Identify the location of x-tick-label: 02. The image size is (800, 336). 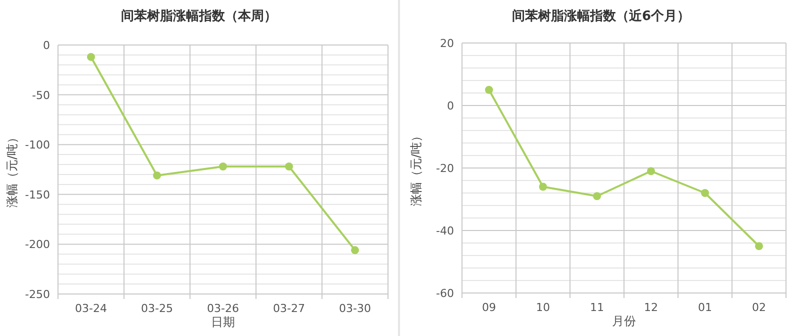
(759, 307).